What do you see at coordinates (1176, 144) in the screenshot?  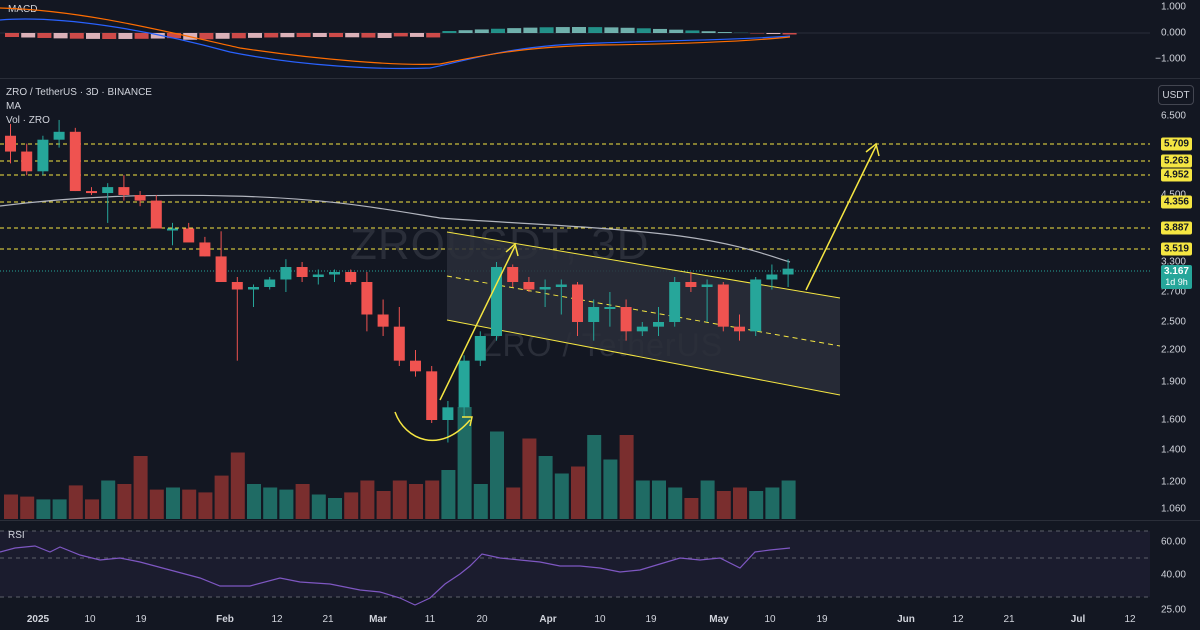 I see `level-tag: 5.709` at bounding box center [1176, 144].